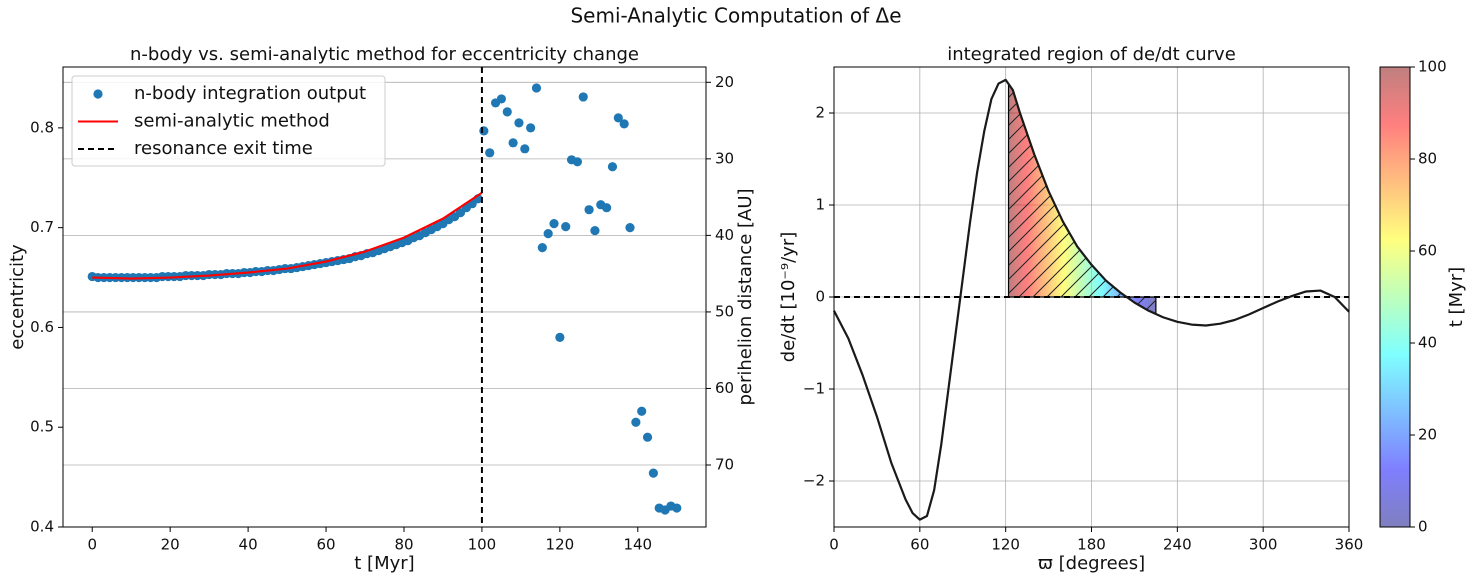  Describe the element at coordinates (170, 545) in the screenshot. I see `x-tick-label: 20` at that location.